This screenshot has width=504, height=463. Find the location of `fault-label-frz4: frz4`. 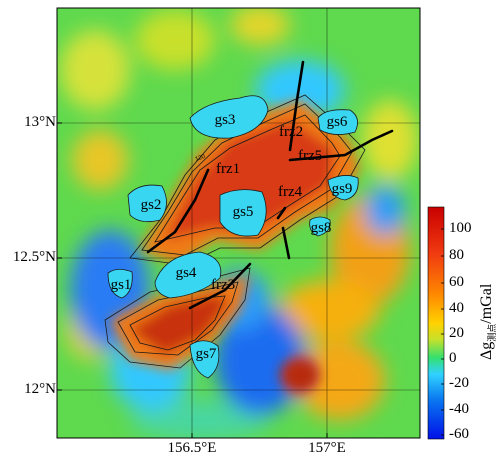

fault-label-frz4: frz4 is located at coordinates (290, 192).